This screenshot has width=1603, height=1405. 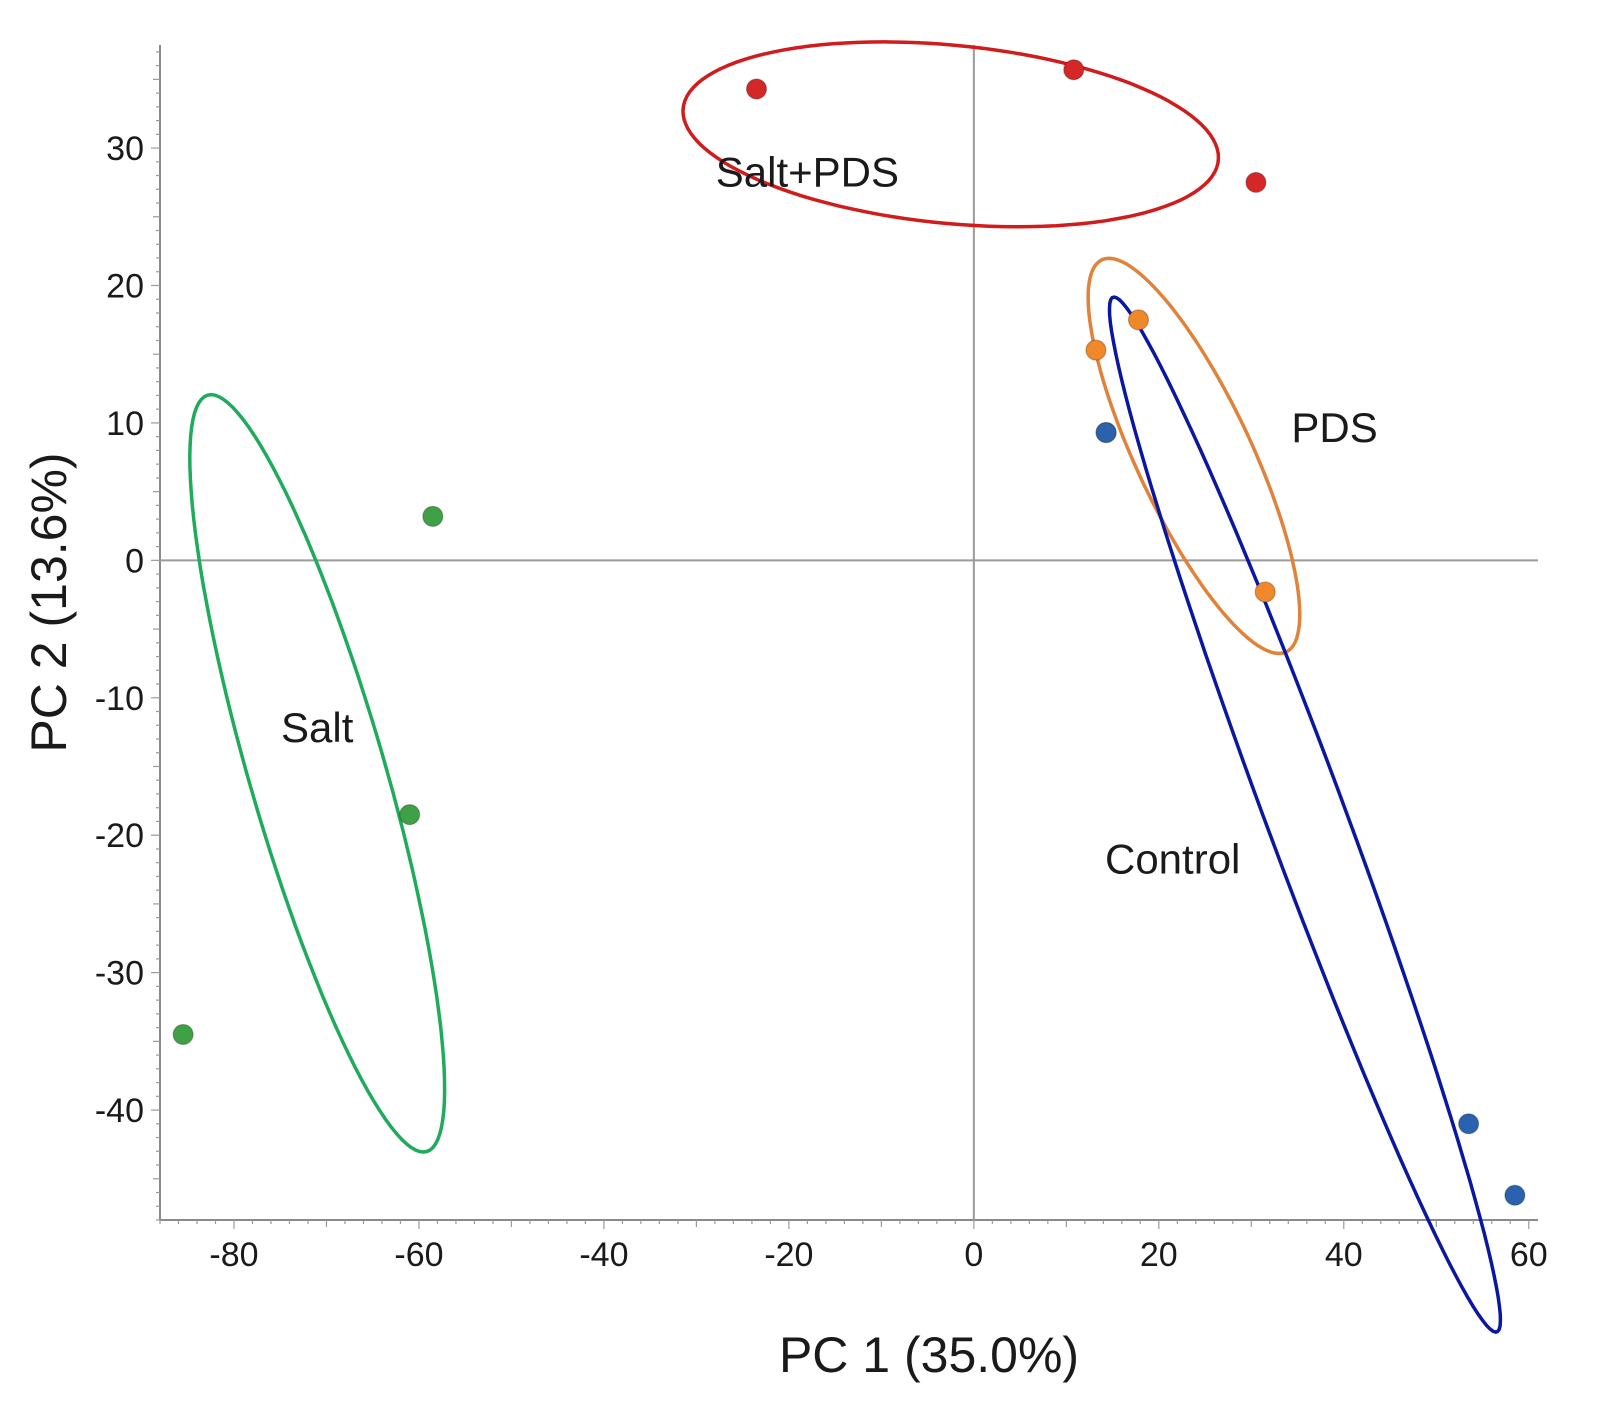 I want to click on y-tick-label: -10, so click(x=119, y=699).